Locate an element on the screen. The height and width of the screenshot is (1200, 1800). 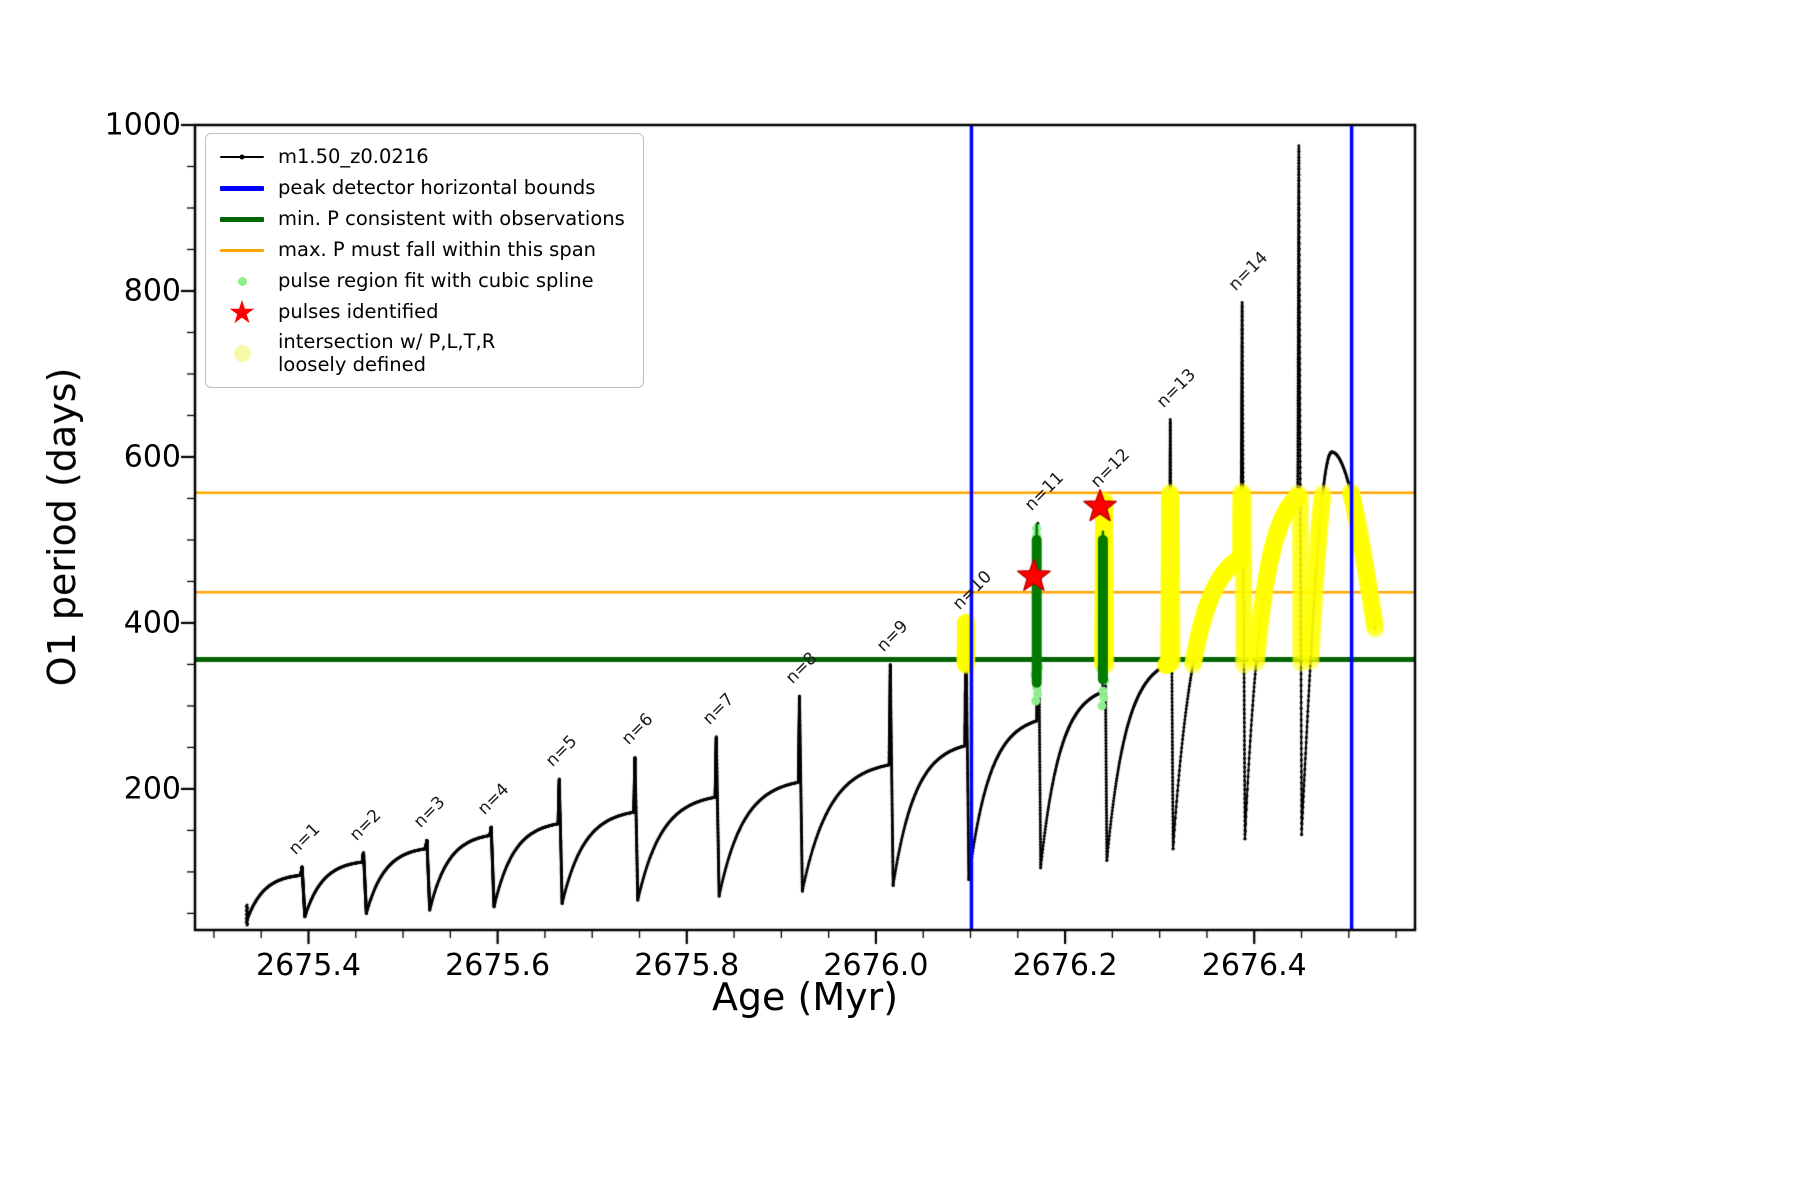
x-tick-label: 2676.2 is located at coordinates (1065, 965).